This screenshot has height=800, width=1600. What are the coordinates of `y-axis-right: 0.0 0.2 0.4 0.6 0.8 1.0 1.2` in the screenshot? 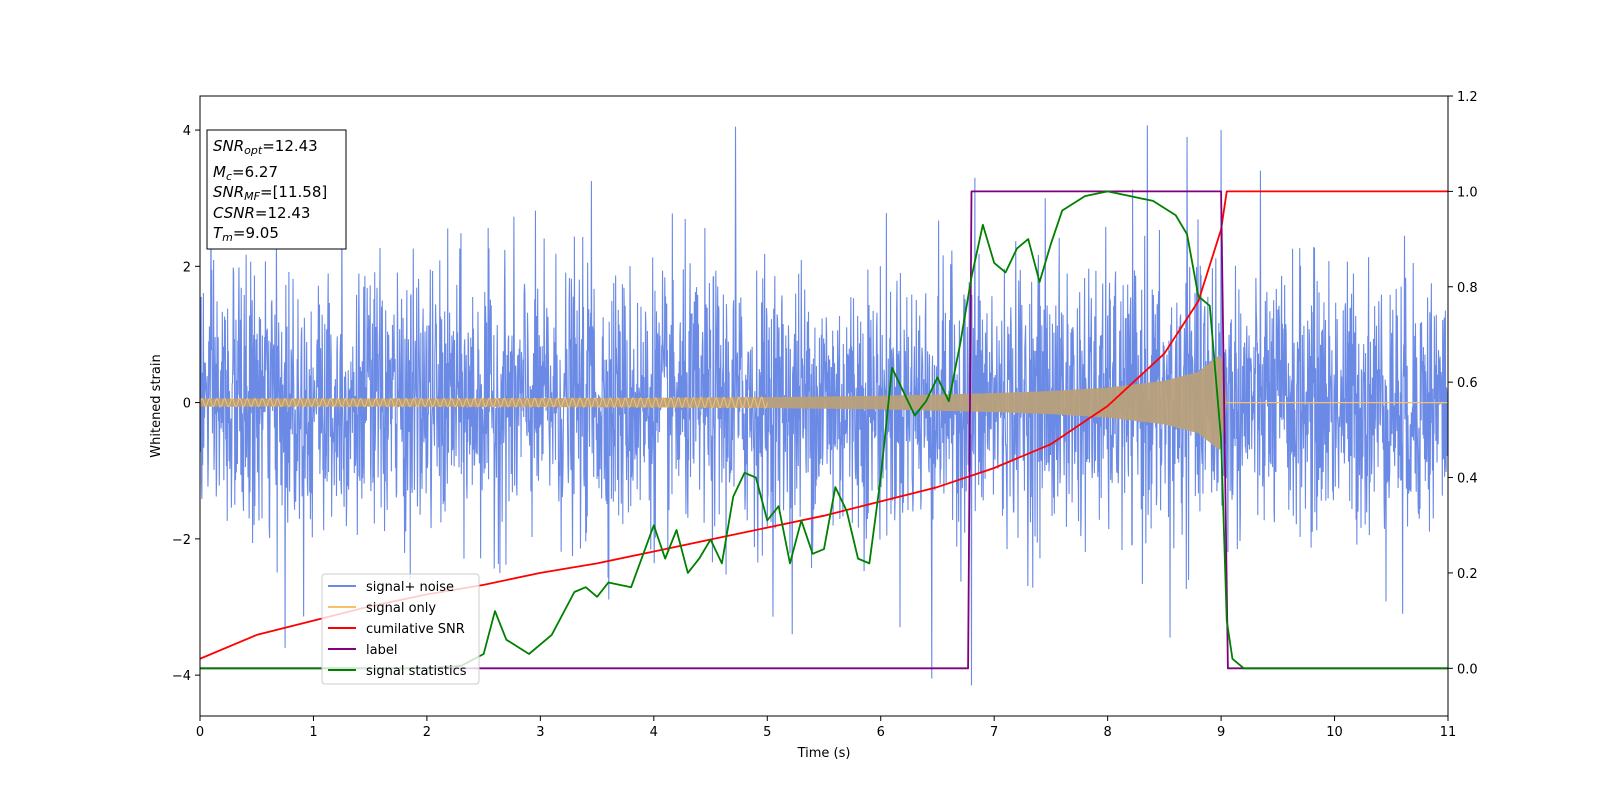 It's located at (1463, 383).